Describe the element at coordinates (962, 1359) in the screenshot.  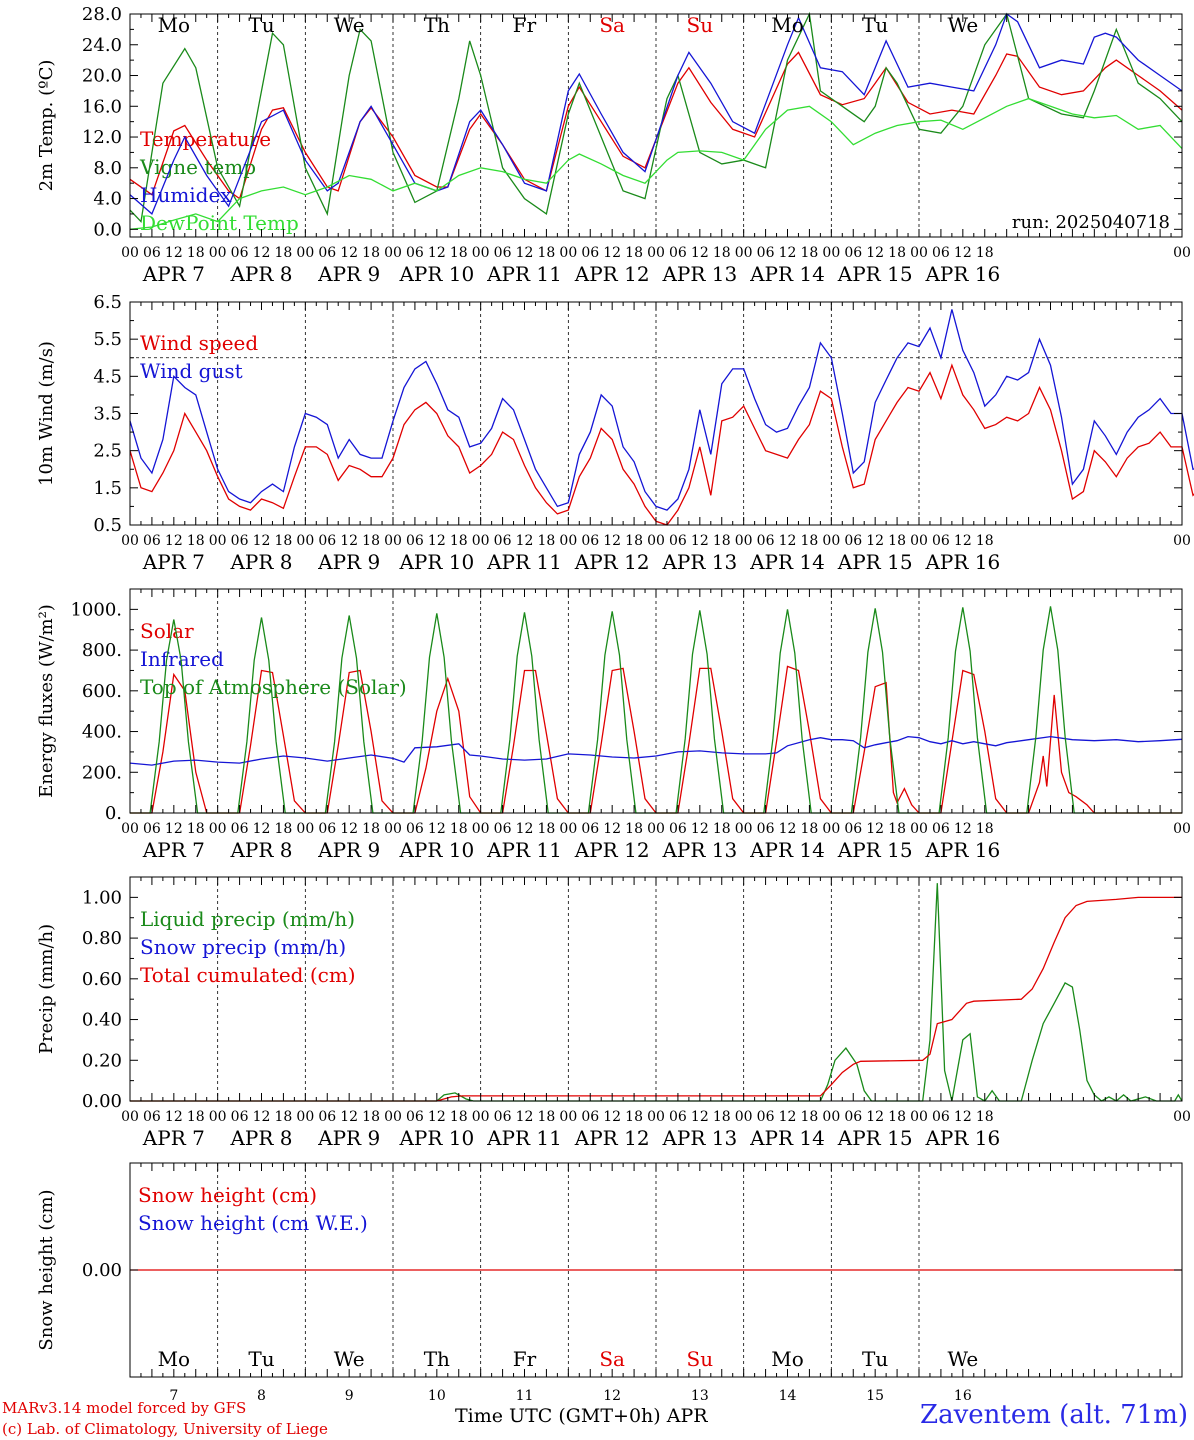
I see `day-name-bottom: We` at that location.